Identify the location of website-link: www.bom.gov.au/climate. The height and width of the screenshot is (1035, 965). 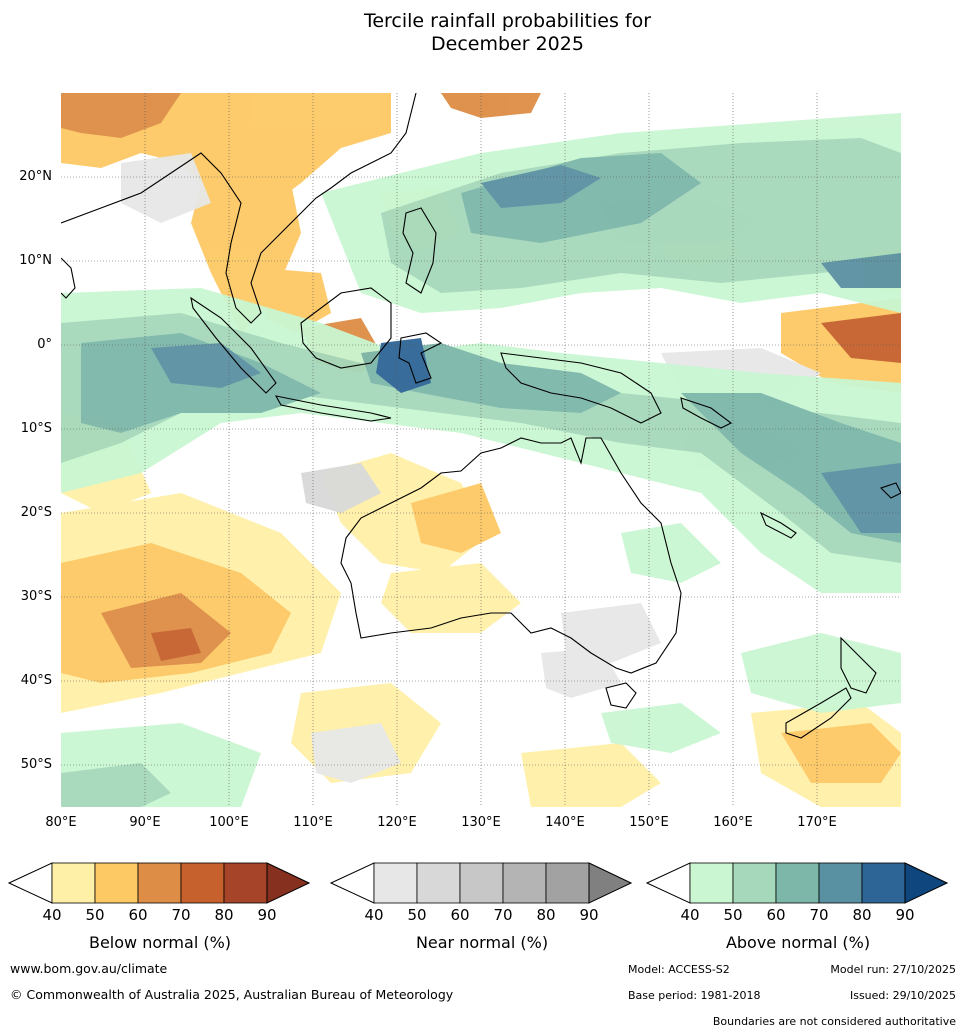
(89, 968).